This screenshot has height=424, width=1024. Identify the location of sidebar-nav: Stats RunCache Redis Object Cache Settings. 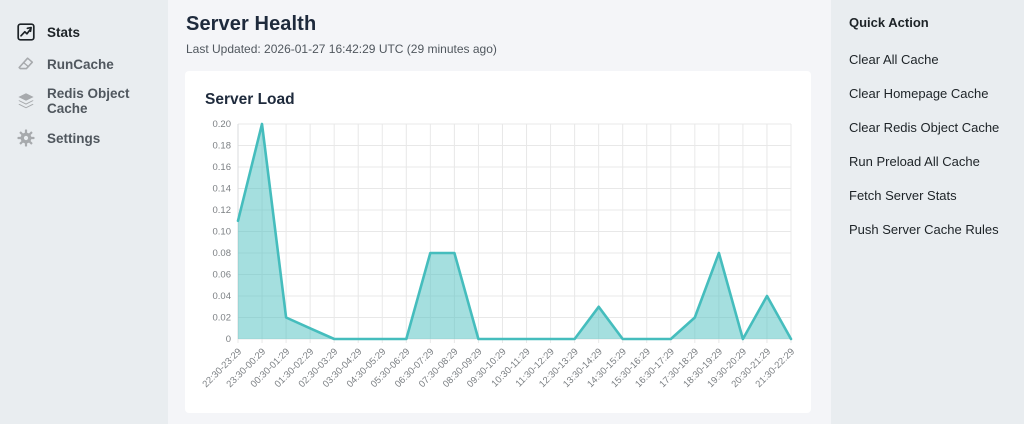
(84, 85).